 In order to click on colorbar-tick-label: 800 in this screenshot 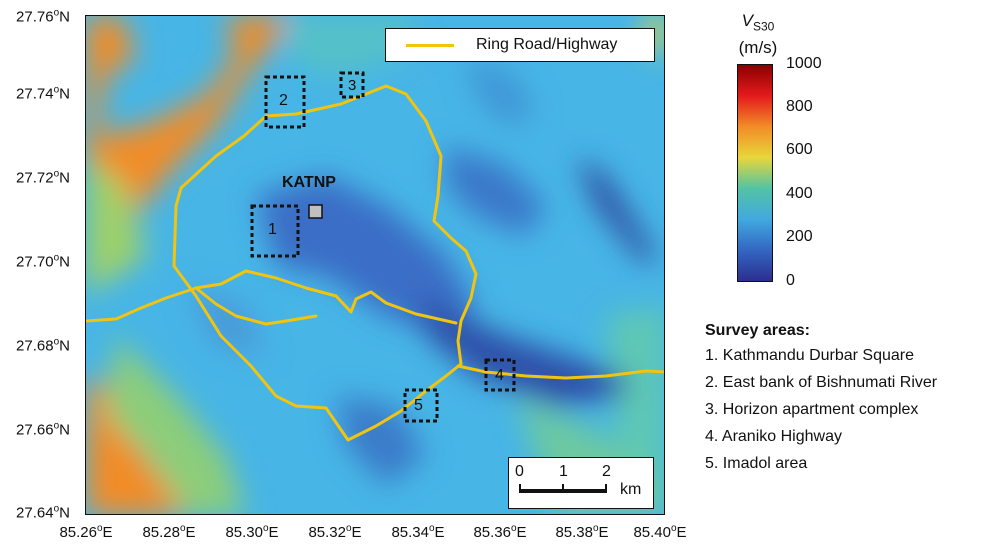, I will do `click(799, 106)`.